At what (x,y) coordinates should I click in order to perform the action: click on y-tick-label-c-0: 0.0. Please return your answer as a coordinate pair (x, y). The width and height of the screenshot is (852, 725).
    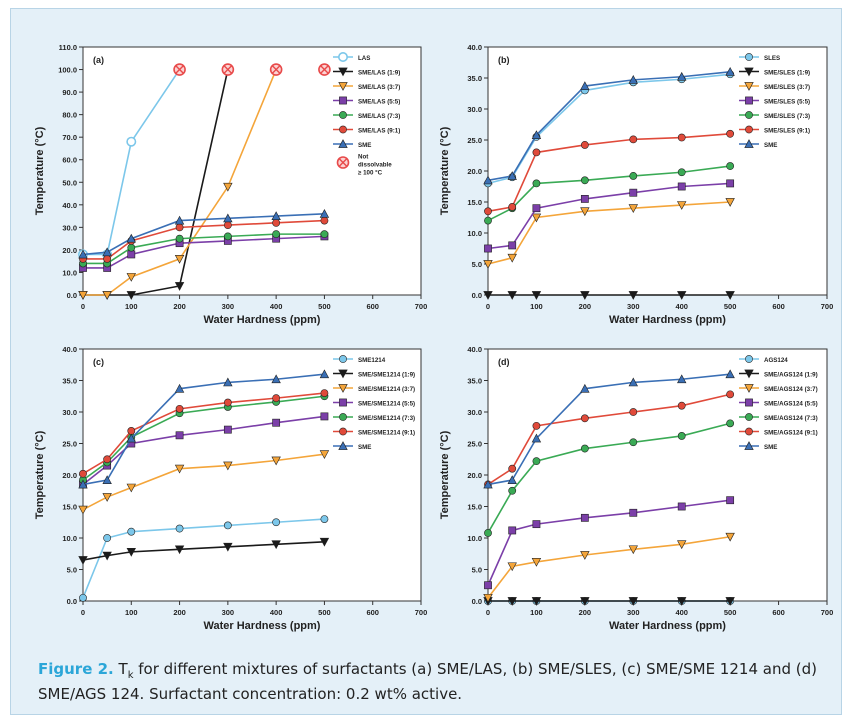
    Looking at the image, I should click on (72, 601).